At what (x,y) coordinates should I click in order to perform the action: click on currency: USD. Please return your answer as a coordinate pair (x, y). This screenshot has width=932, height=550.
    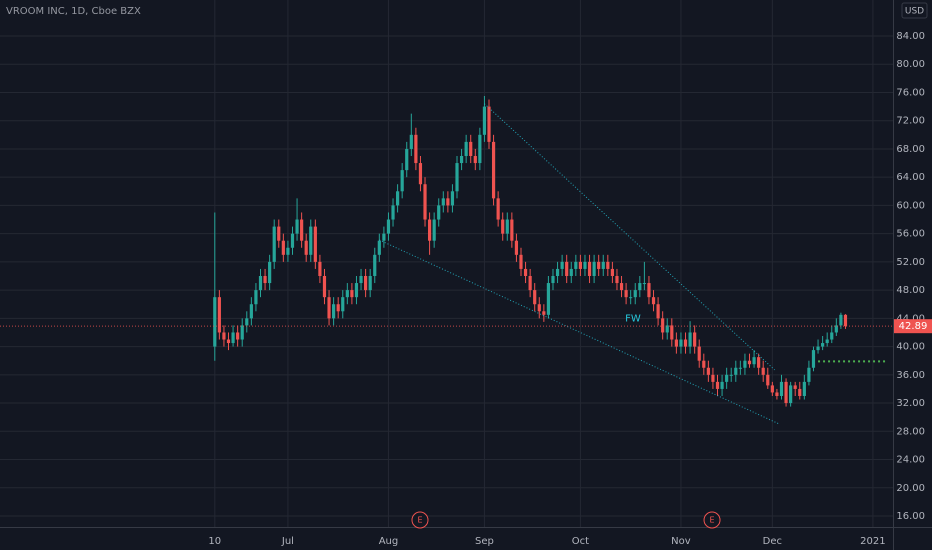
    Looking at the image, I should click on (914, 12).